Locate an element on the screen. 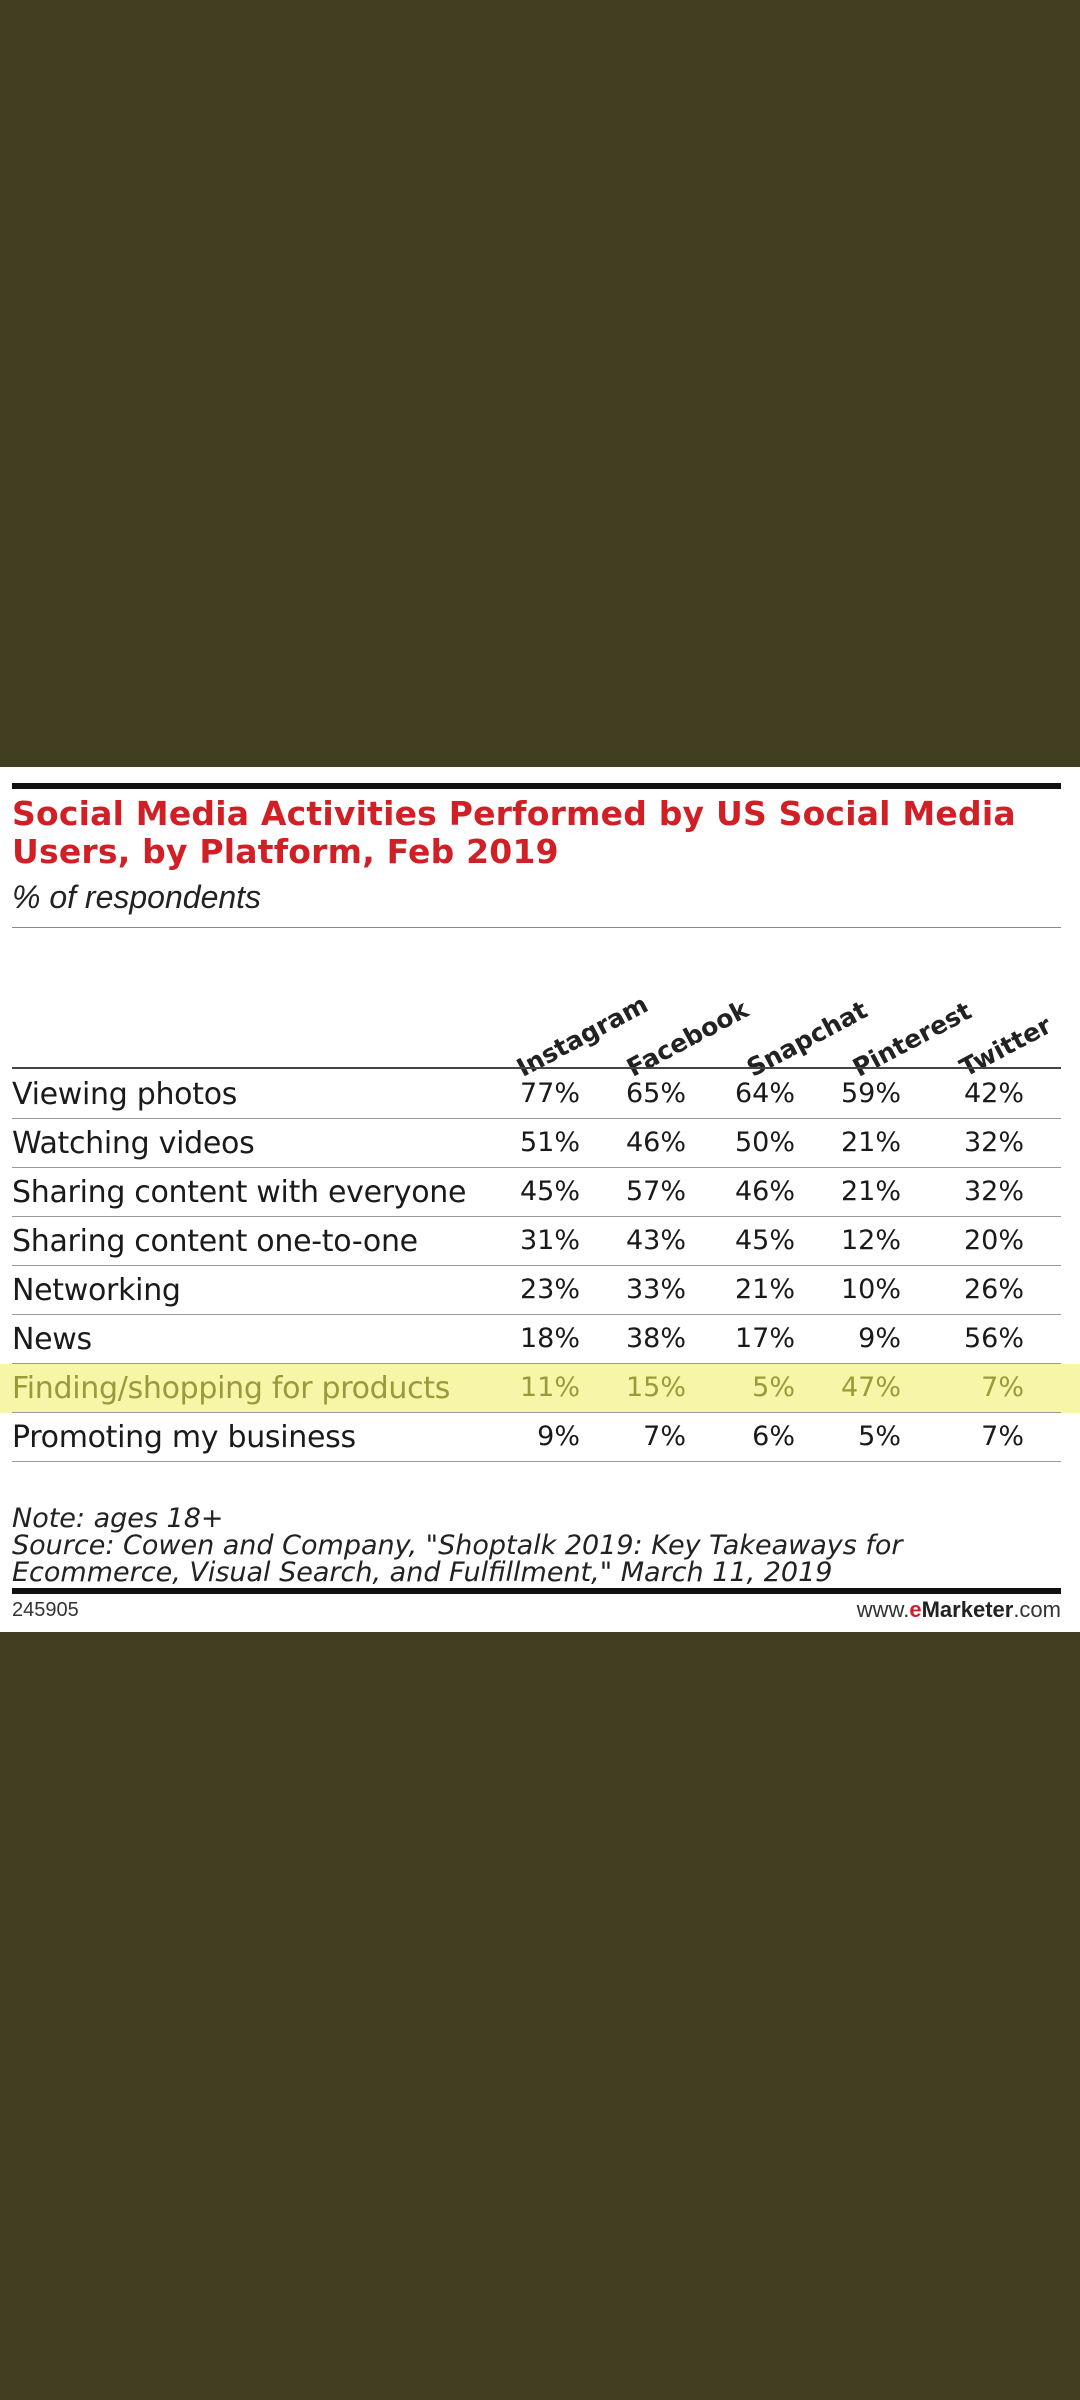 This screenshot has width=1080, height=2400. row-label: Watching videos is located at coordinates (133, 1143).